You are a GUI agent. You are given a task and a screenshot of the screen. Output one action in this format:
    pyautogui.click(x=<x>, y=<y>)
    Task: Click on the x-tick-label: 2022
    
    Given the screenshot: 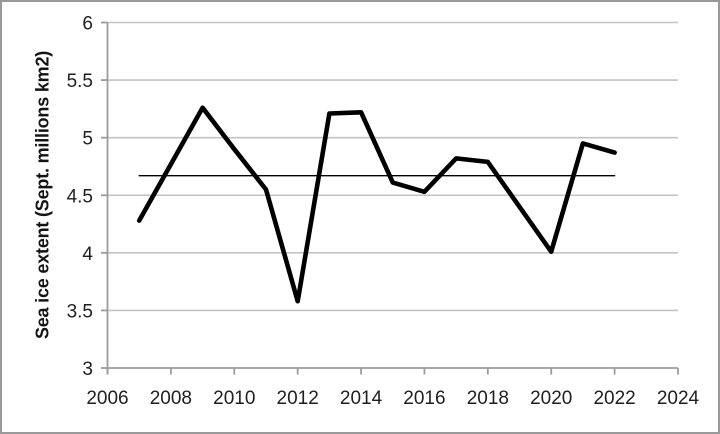 What is the action you would take?
    pyautogui.click(x=614, y=398)
    